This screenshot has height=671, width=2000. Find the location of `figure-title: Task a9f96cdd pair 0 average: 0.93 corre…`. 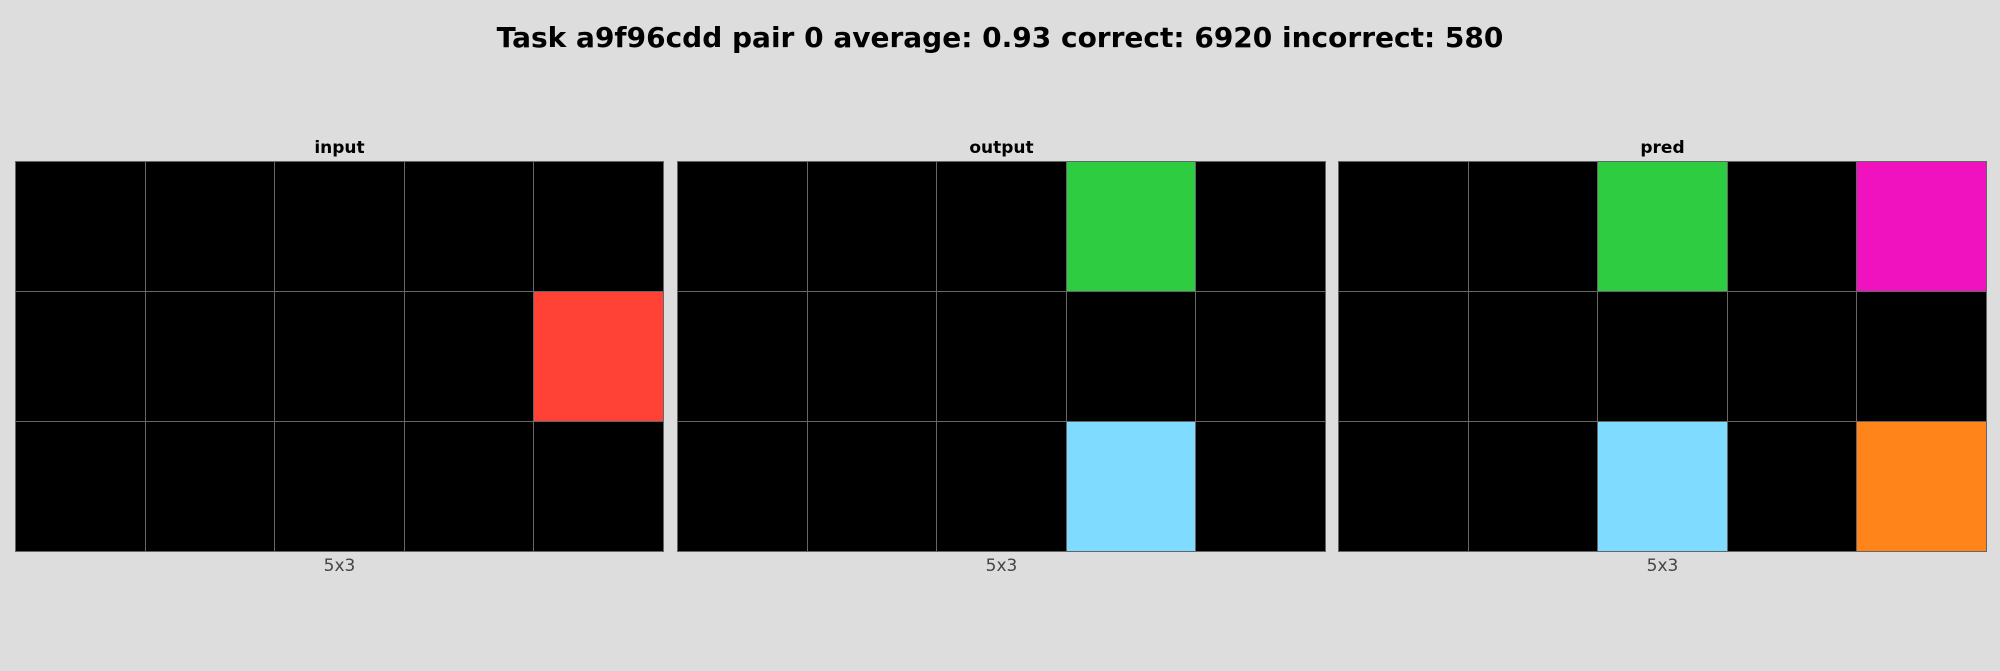

figure-title: Task a9f96cdd pair 0 average: 0.93 corre… is located at coordinates (1000, 37).